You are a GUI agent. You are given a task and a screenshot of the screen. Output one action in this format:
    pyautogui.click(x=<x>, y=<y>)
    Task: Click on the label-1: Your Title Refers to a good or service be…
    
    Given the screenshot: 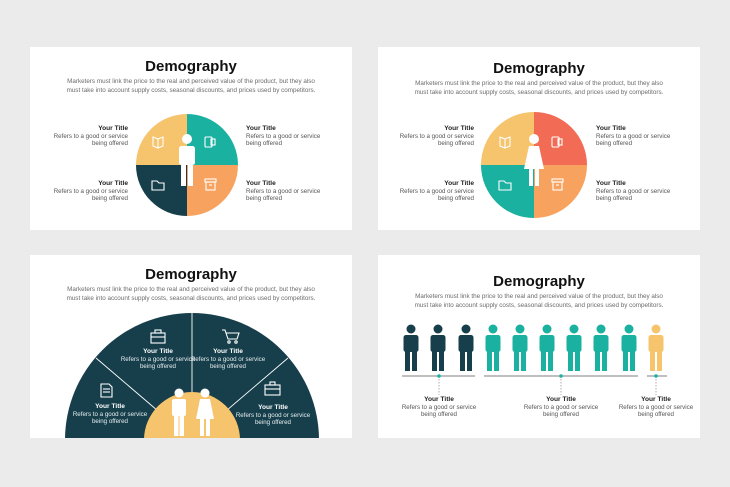 What is the action you would take?
    pyautogui.click(x=439, y=407)
    